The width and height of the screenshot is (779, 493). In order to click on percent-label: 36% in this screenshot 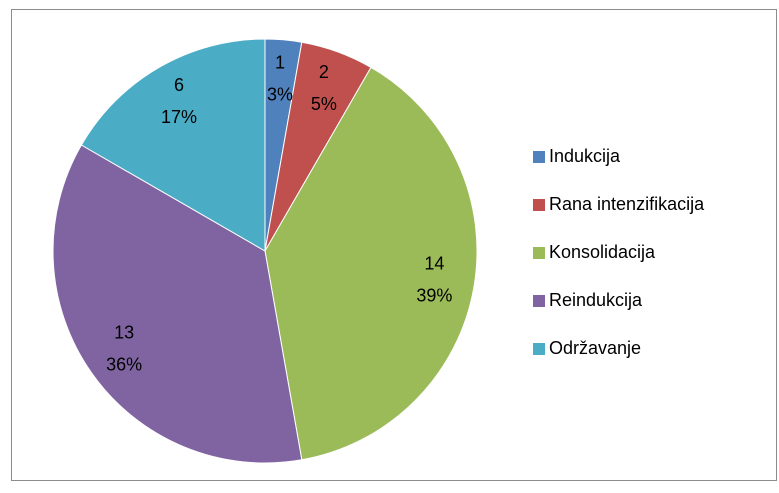, I will do `click(124, 364)`.